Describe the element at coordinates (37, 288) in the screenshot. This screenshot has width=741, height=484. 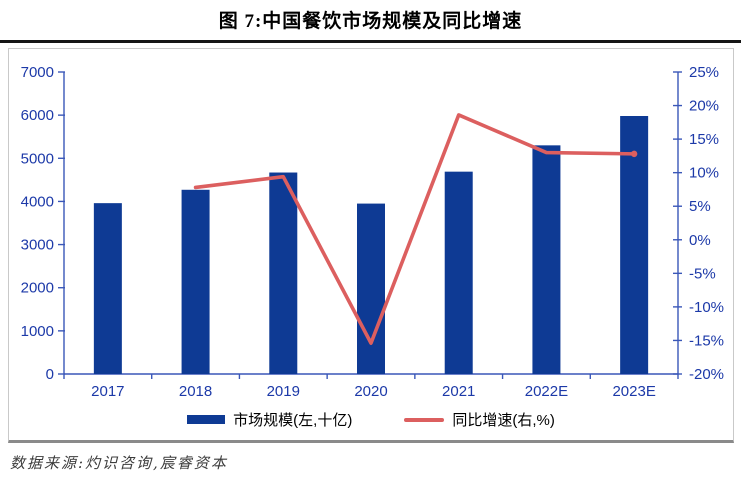
I see `left-axis-tick-label: 2000` at that location.